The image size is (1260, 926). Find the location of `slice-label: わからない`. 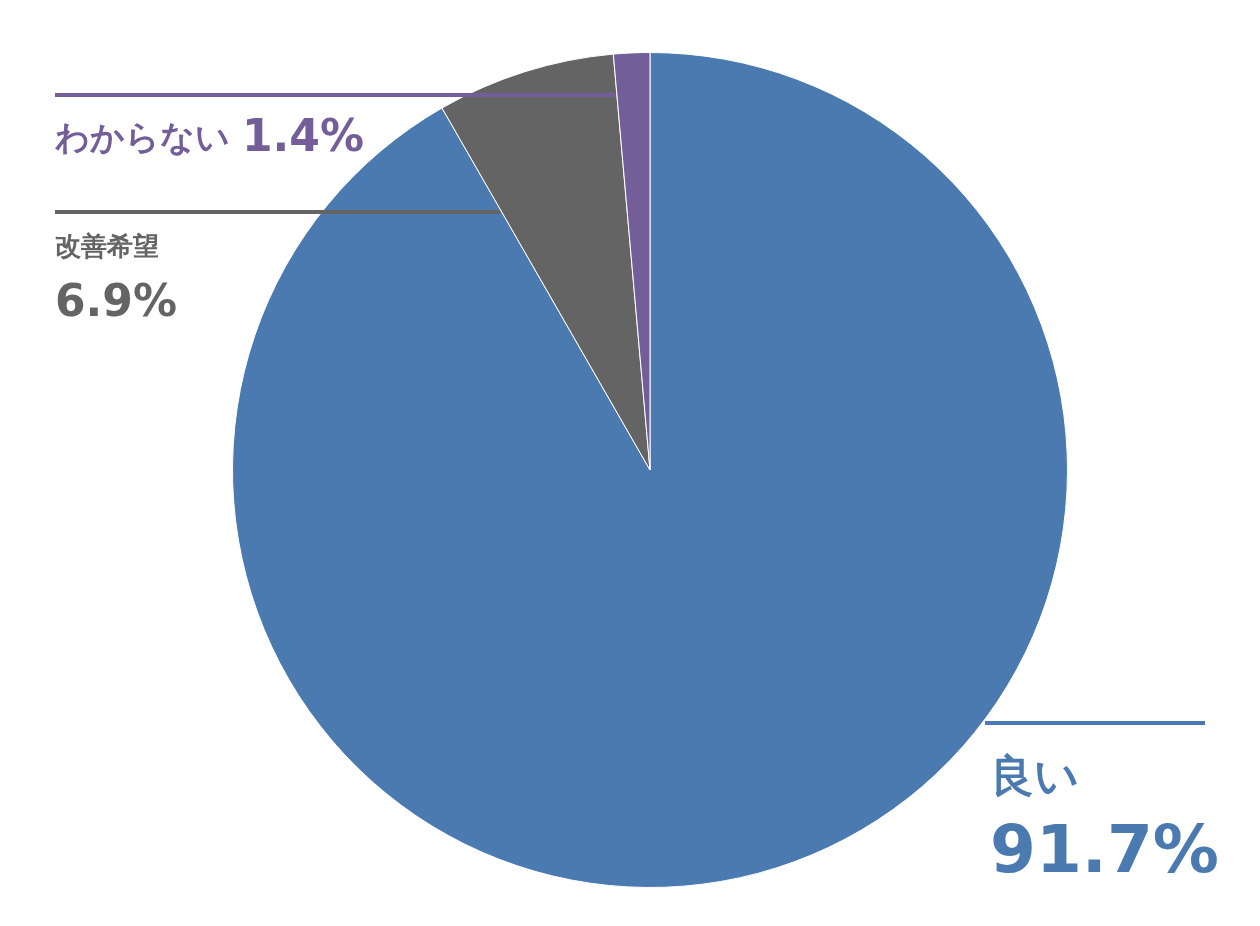

slice-label: わからない is located at coordinates (142, 136).